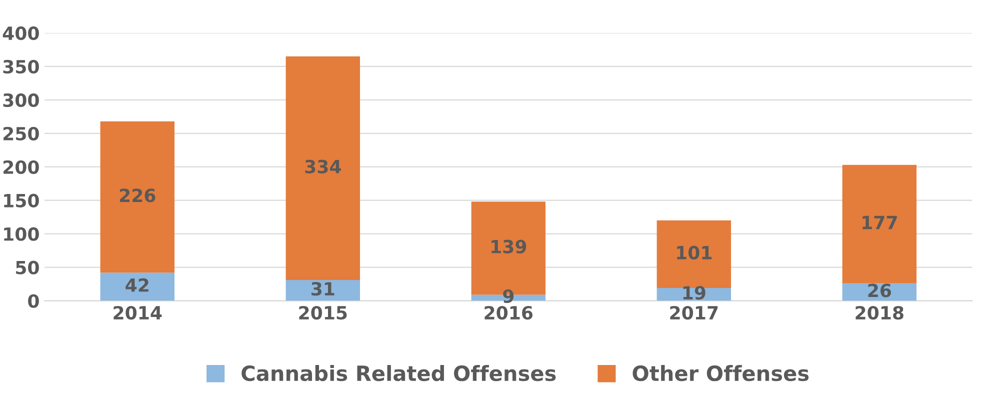 Image resolution: width=992 pixels, height=412 pixels. Describe the element at coordinates (399, 373) in the screenshot. I see `legend-label: Cannabis Related Offenses` at that location.